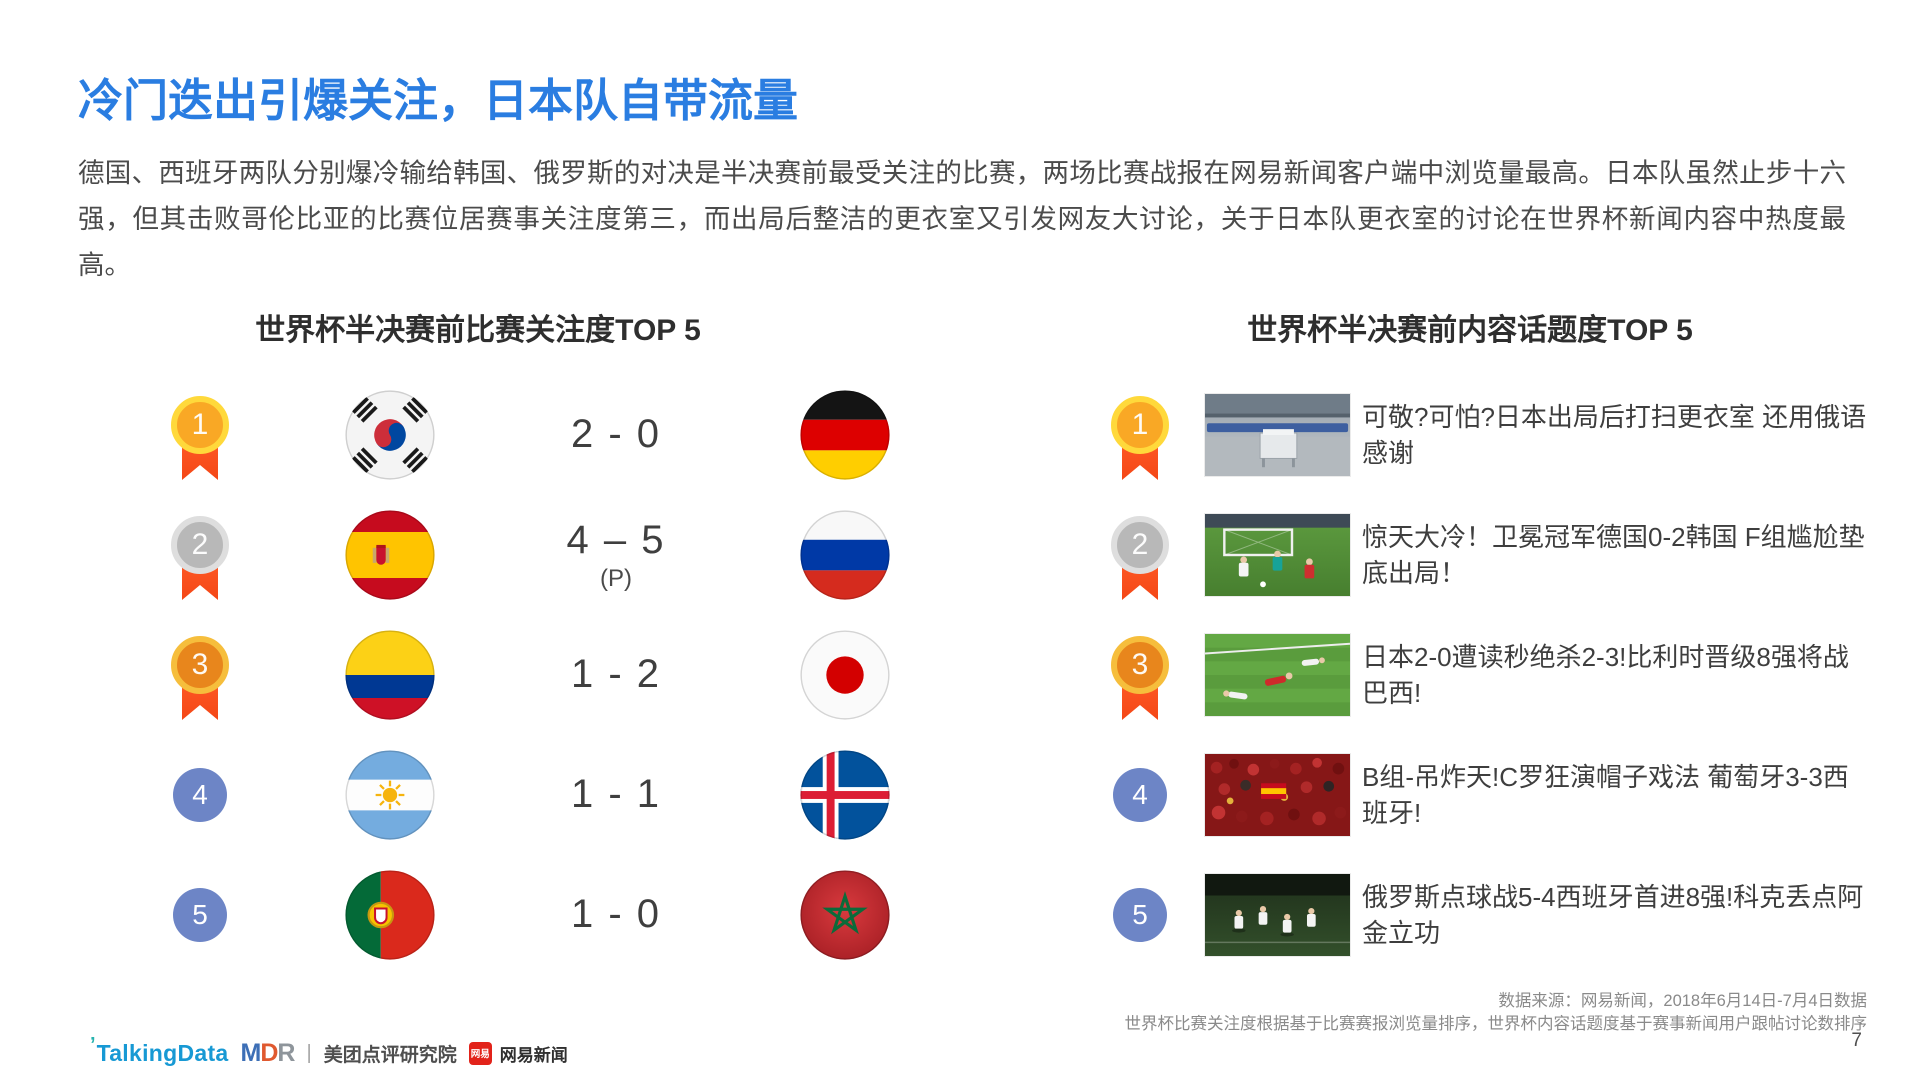 The height and width of the screenshot is (1080, 1921). What do you see at coordinates (533, 1055) in the screenshot?
I see `netease-news-wordmark: 网易新闻` at bounding box center [533, 1055].